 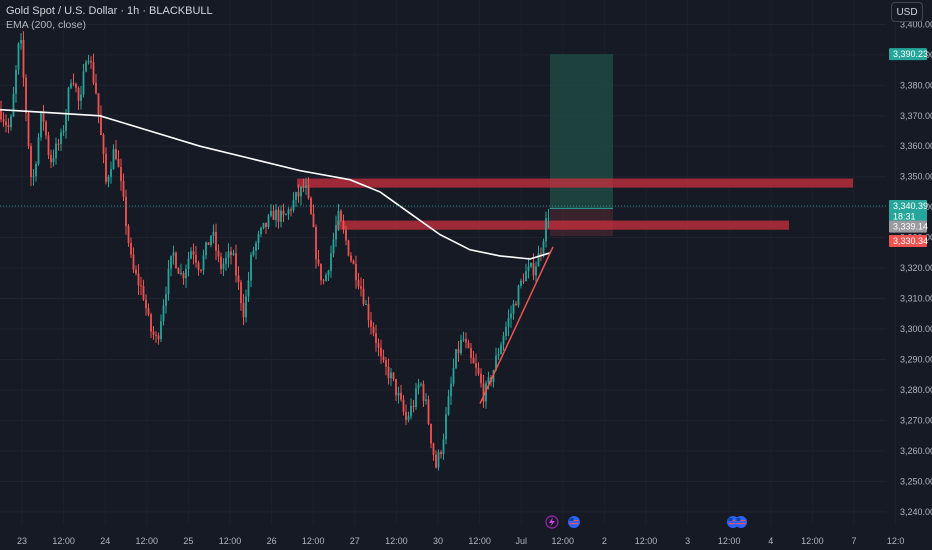 I want to click on price-tag-label: 3,390.23, so click(x=910, y=54).